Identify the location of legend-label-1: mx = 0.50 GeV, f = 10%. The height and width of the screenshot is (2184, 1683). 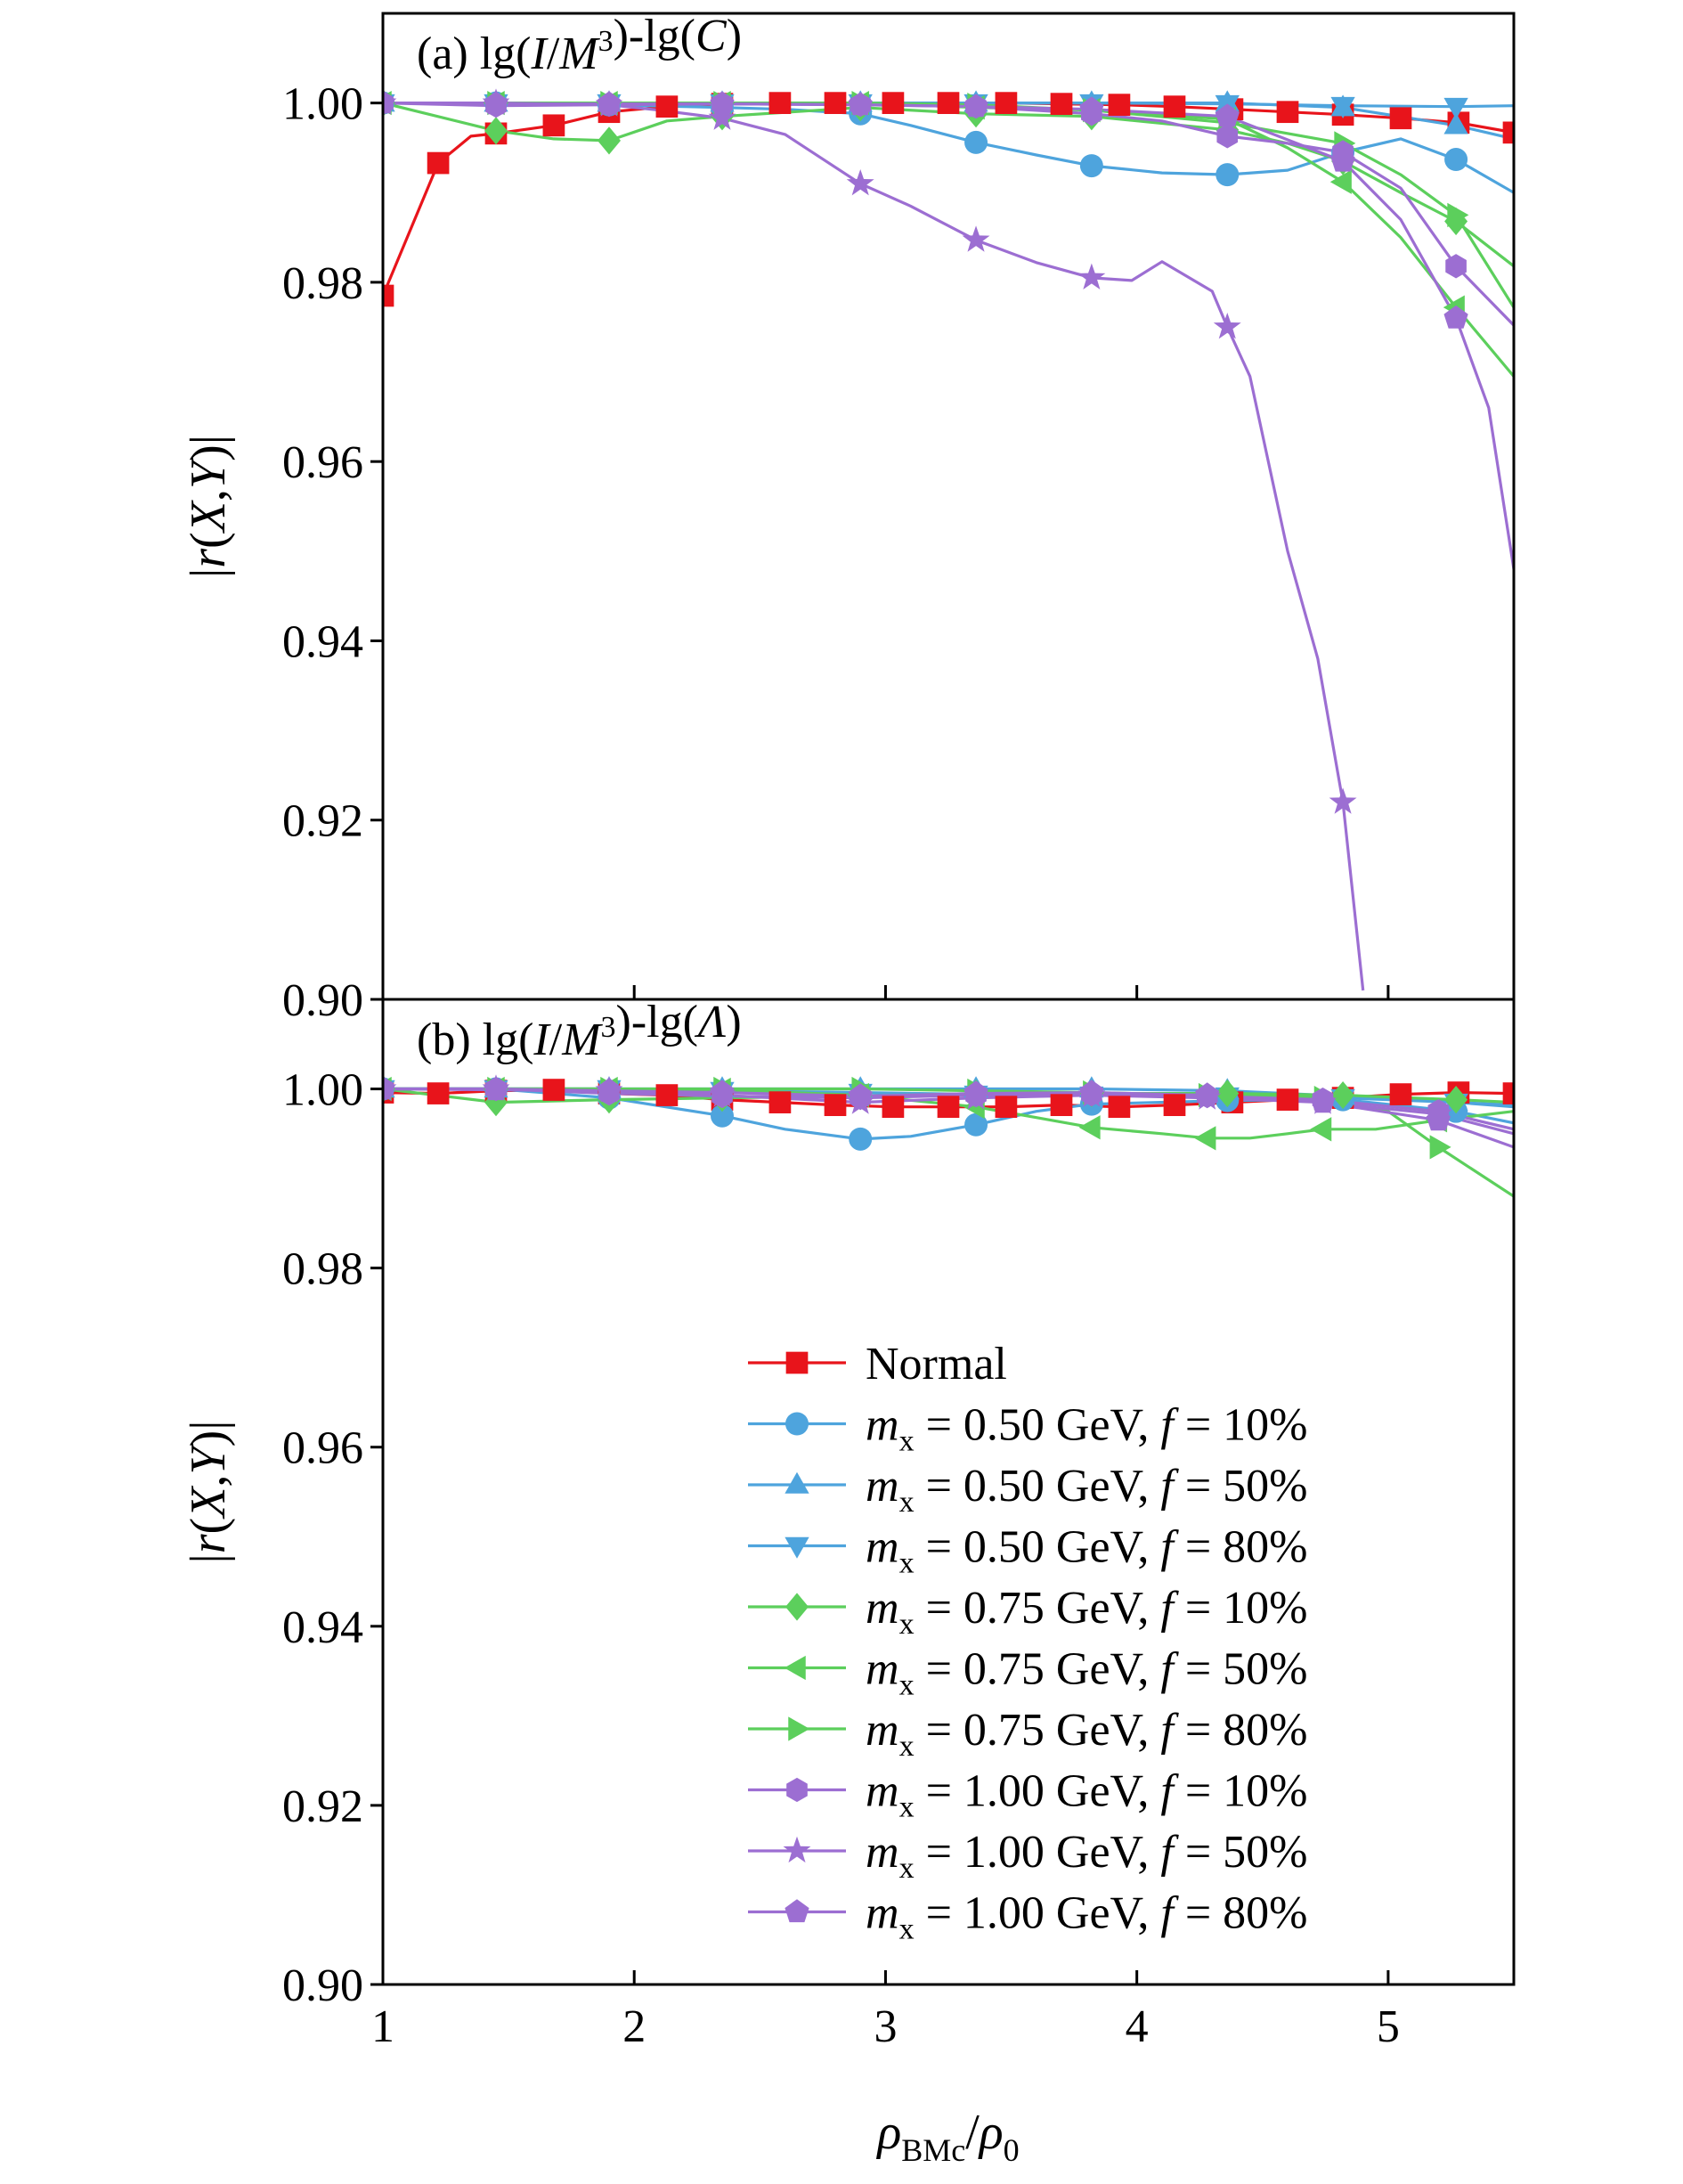
(1086, 1429).